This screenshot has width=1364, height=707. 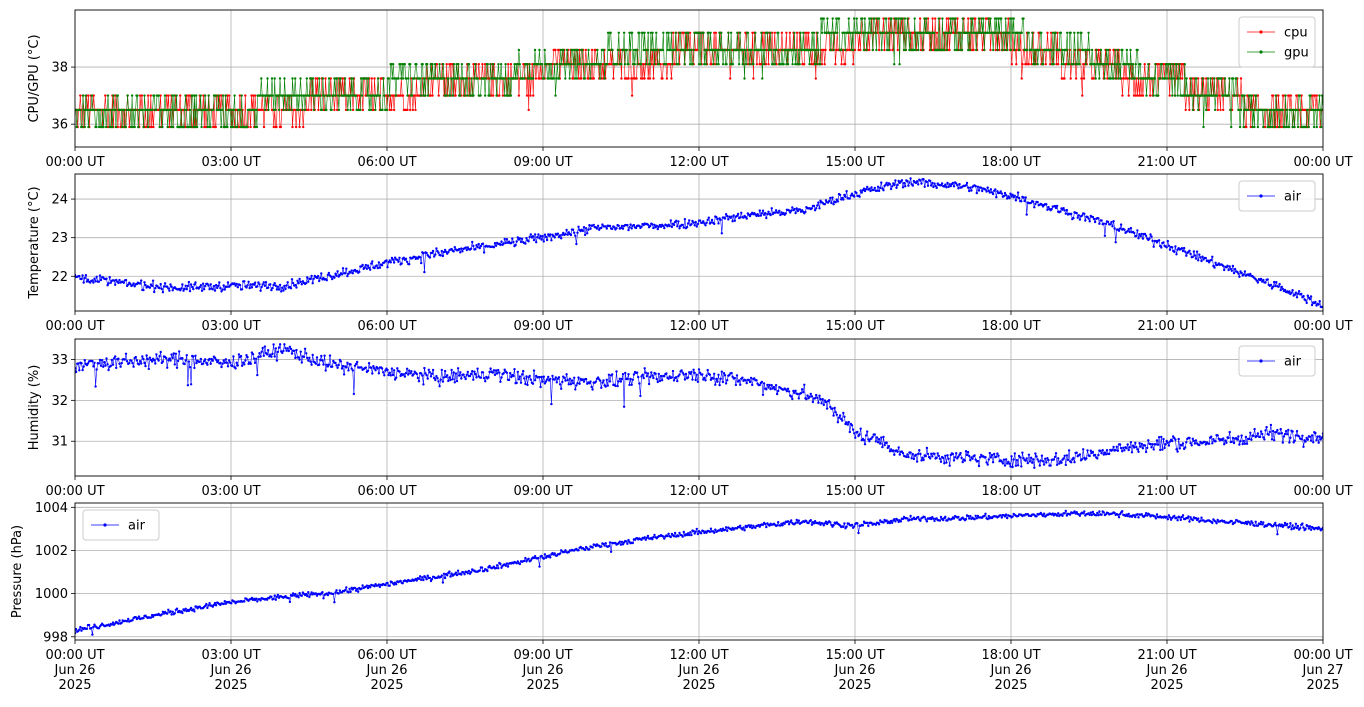 I want to click on legend: air, so click(x=1277, y=196).